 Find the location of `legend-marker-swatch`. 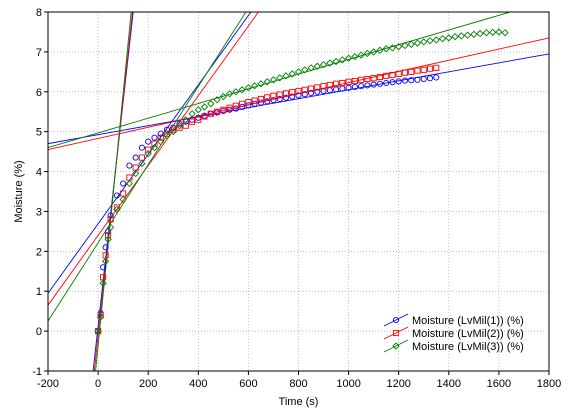

legend-marker-swatch is located at coordinates (396, 320).